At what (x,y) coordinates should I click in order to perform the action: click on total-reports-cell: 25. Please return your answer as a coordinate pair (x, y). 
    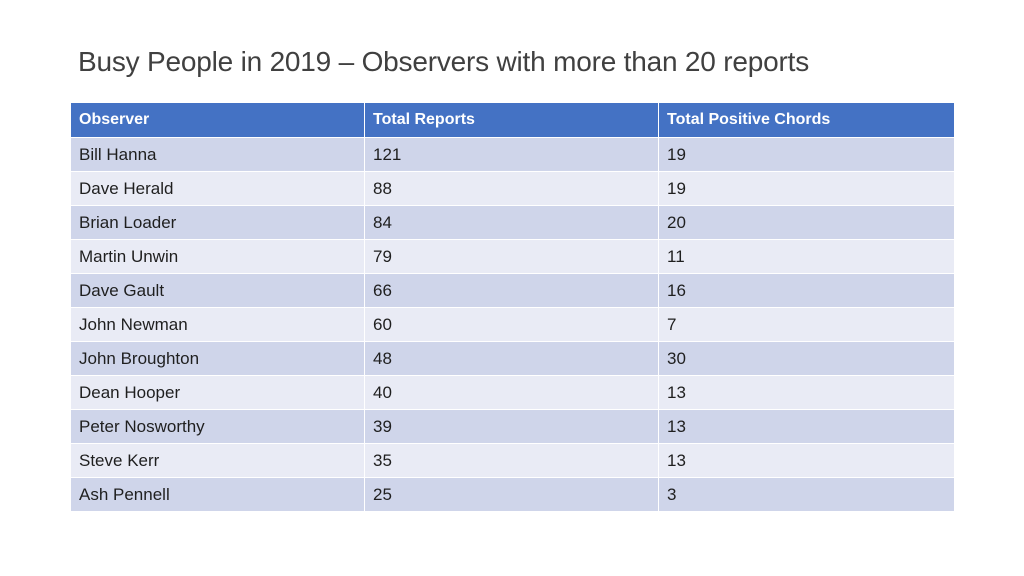
    Looking at the image, I should click on (511, 494).